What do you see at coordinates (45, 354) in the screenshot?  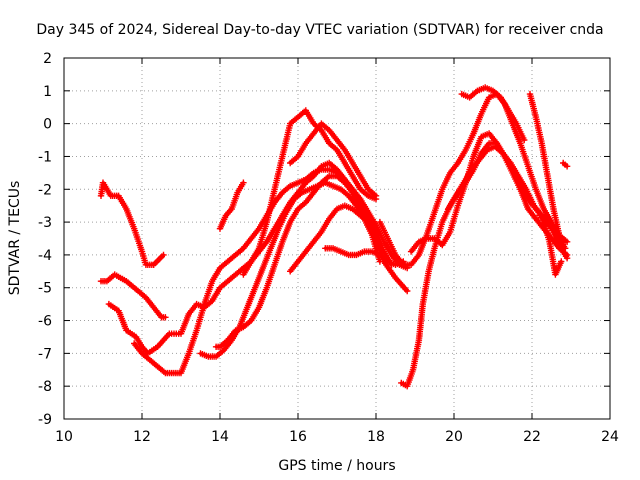 I see `y-tick-label: -7` at bounding box center [45, 354].